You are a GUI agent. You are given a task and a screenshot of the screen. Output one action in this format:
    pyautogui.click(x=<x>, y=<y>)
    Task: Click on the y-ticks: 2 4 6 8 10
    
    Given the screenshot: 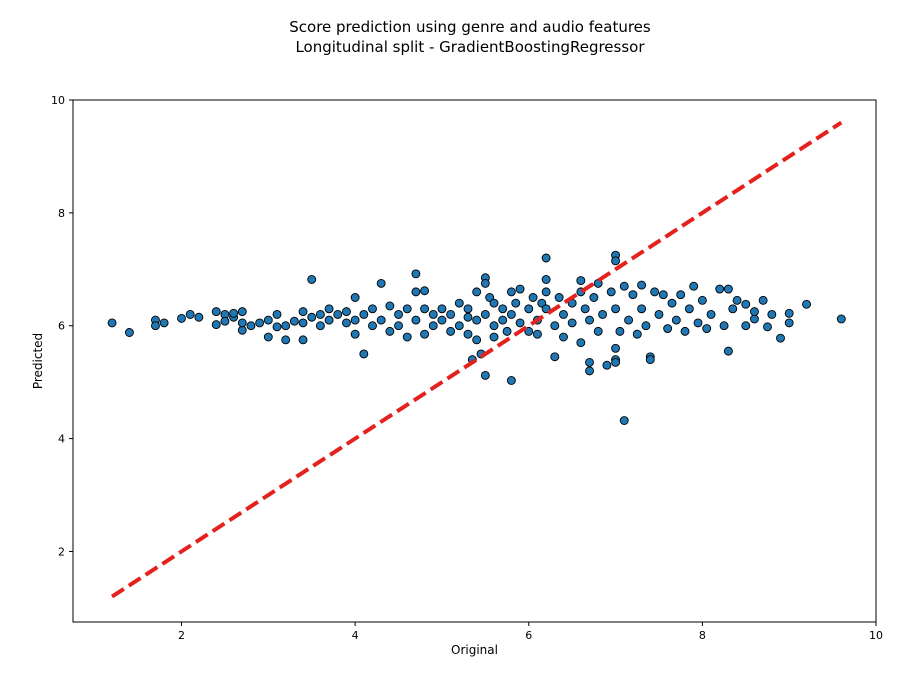 What is the action you would take?
    pyautogui.click(x=62, y=326)
    